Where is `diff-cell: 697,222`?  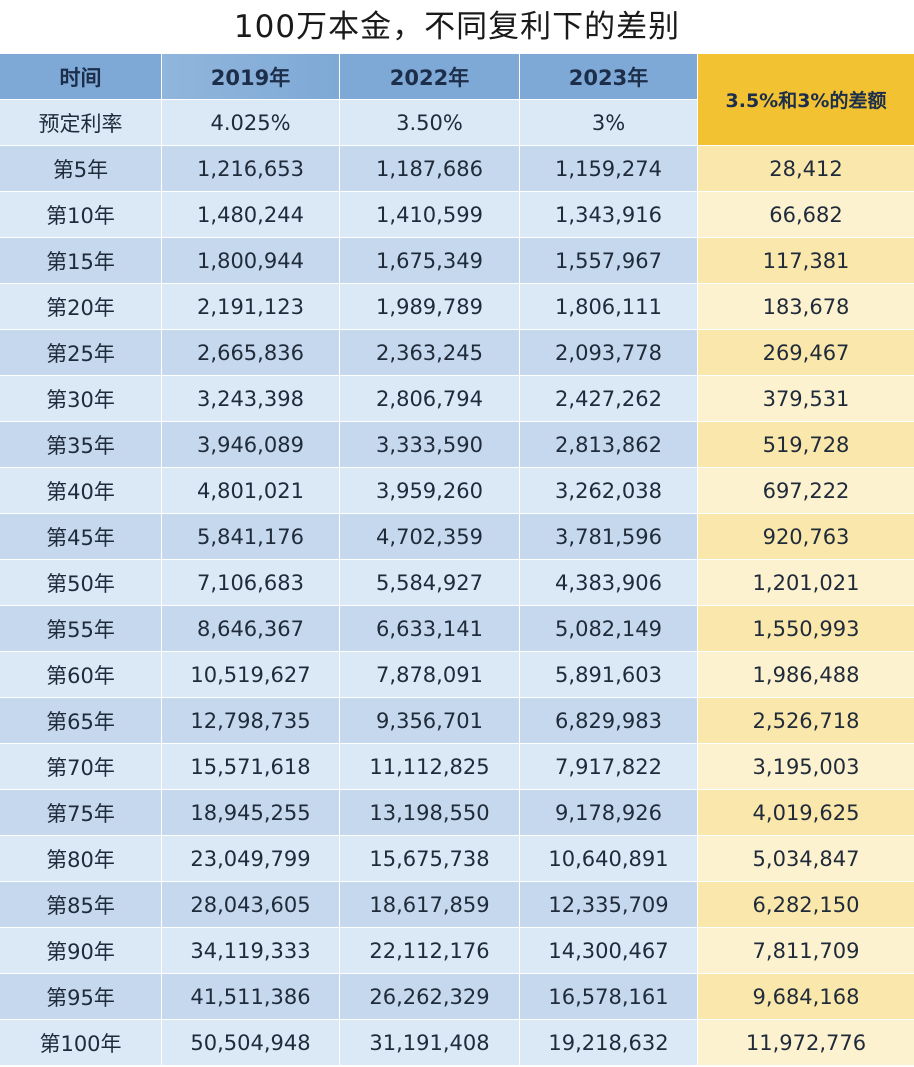
diff-cell: 697,222 is located at coordinates (806, 490).